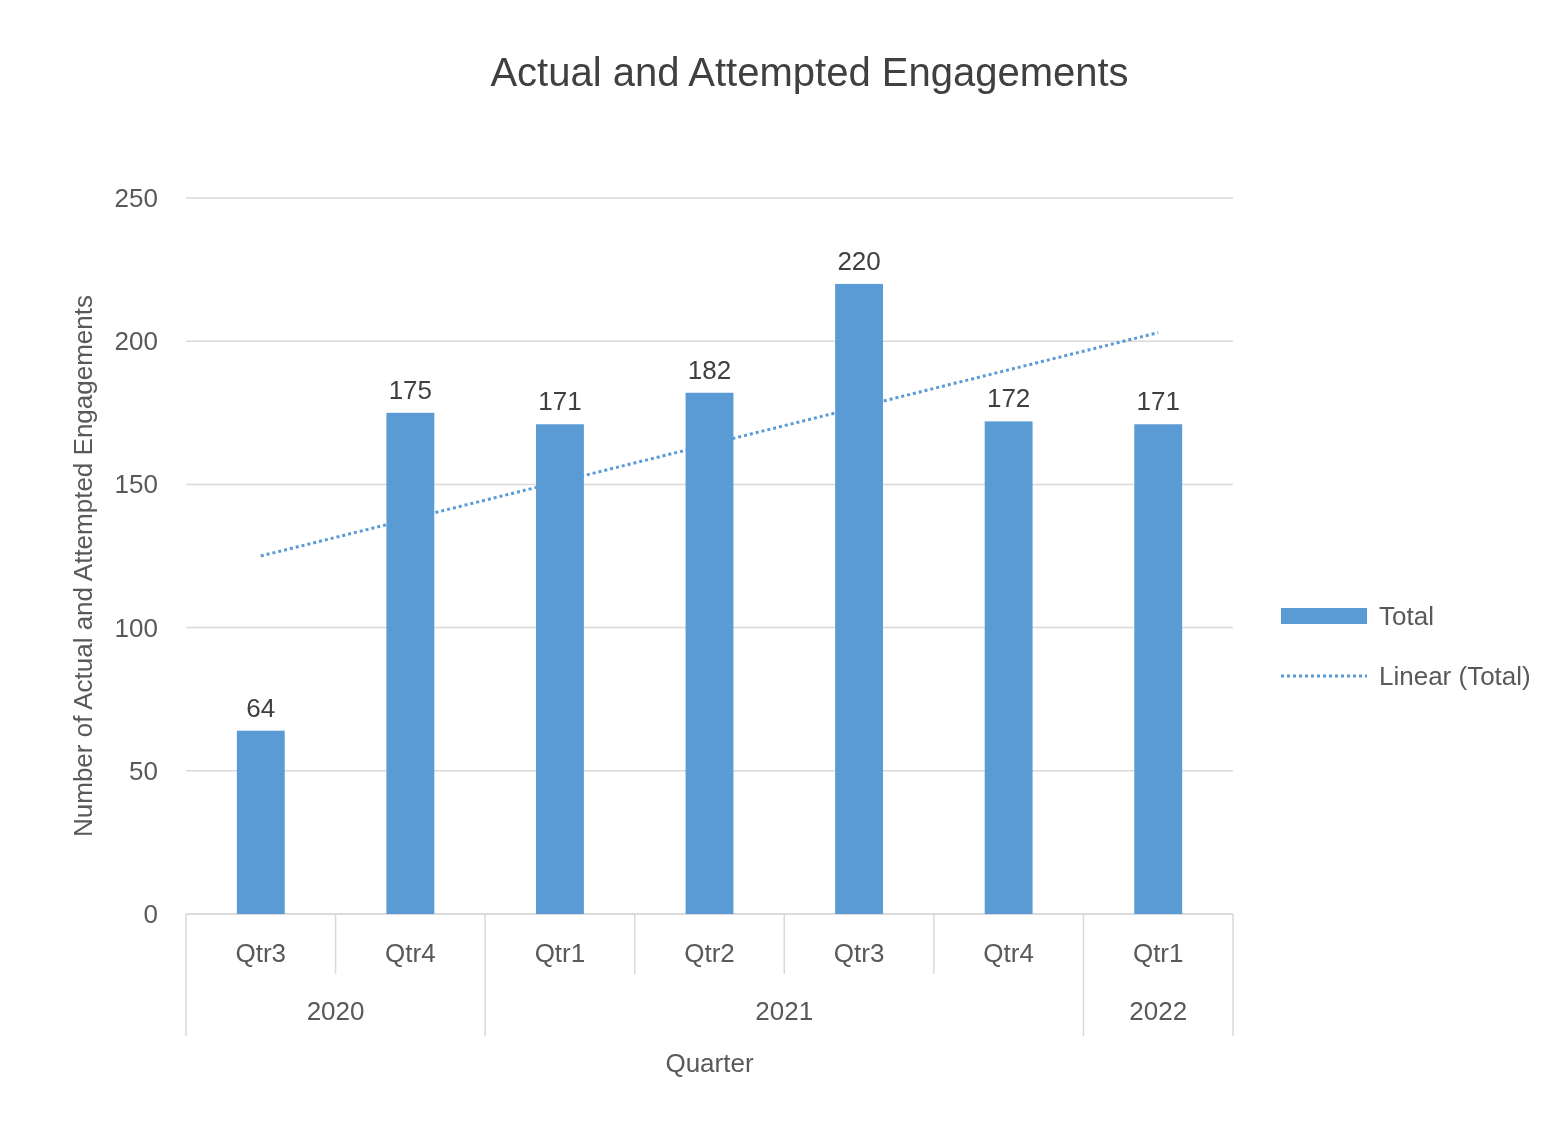 The height and width of the screenshot is (1128, 1557). What do you see at coordinates (1455, 676) in the screenshot?
I see `legend-label: Linear (Total)` at bounding box center [1455, 676].